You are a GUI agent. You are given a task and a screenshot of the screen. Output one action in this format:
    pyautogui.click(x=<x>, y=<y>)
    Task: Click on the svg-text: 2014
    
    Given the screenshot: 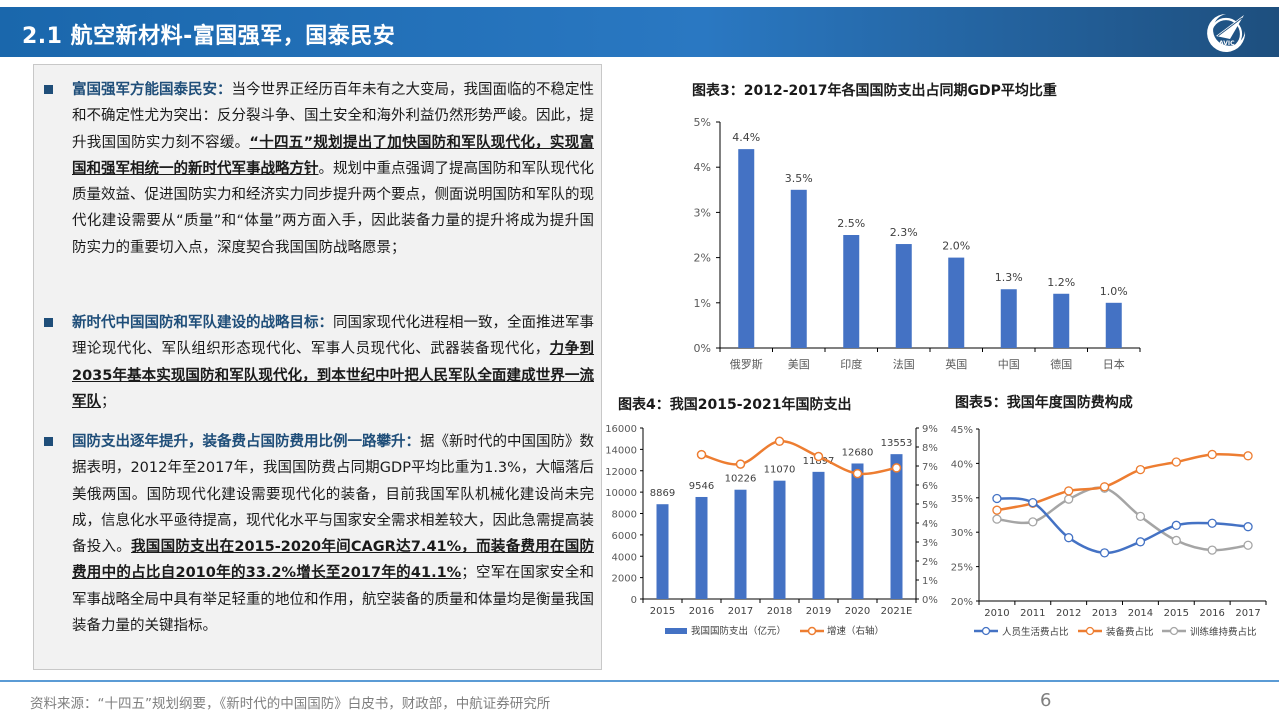 What is the action you would take?
    pyautogui.click(x=1140, y=613)
    